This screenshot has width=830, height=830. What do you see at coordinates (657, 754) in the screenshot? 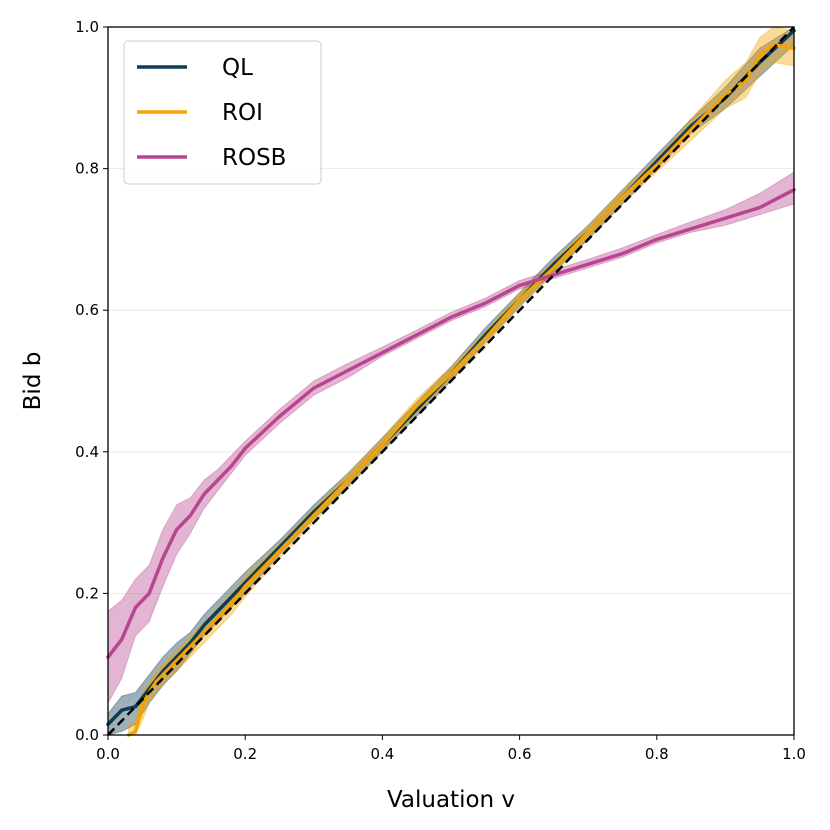
I see `x-tick-label-4: 0.8` at bounding box center [657, 754].